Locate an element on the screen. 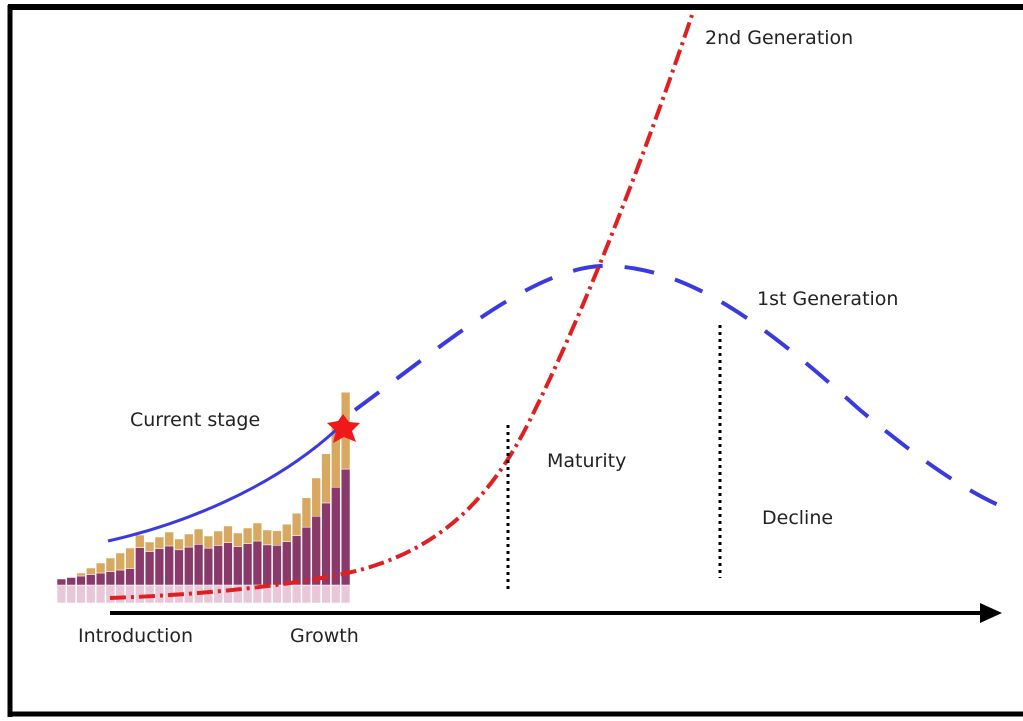 Image resolution: width=1023 pixels, height=721 pixels. label: Decline is located at coordinates (797, 518).